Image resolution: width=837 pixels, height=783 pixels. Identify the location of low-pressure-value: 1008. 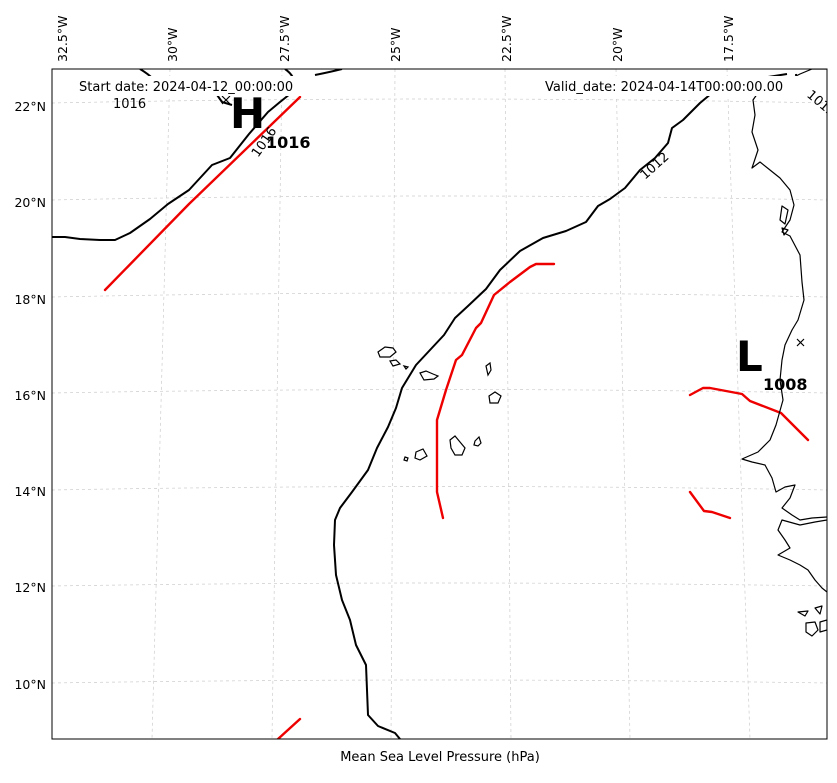
(785, 384).